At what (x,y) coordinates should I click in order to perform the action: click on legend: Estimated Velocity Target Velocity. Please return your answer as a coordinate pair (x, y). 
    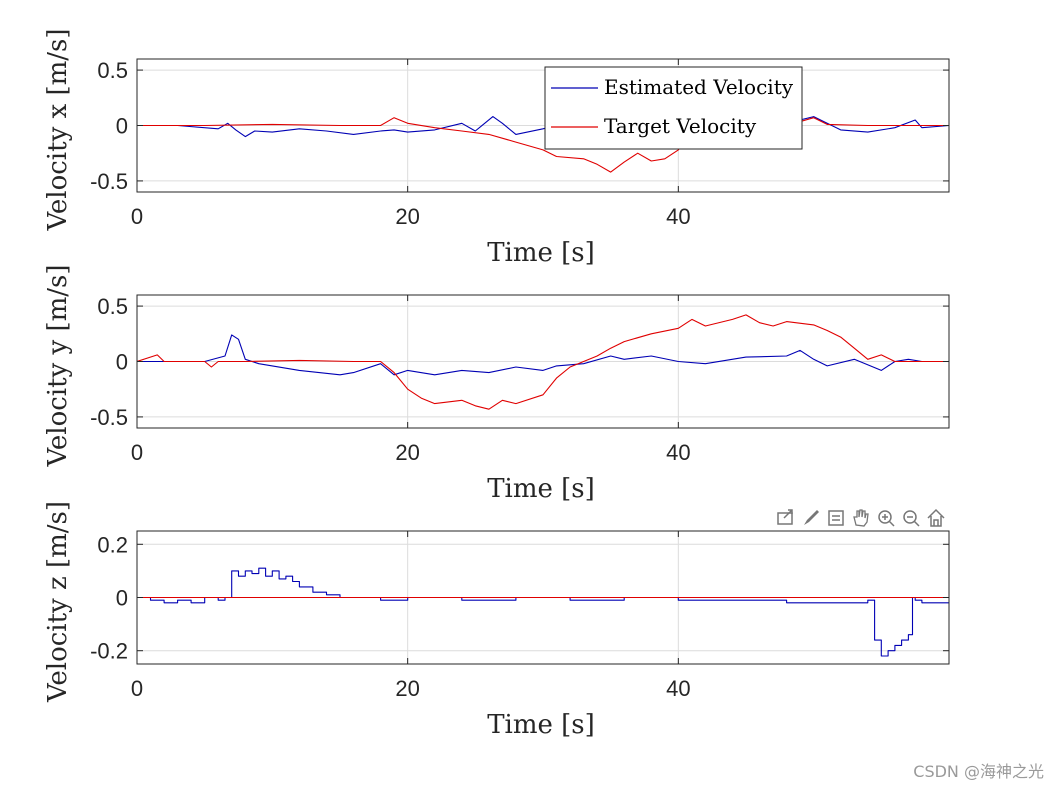
    Looking at the image, I should click on (673, 108).